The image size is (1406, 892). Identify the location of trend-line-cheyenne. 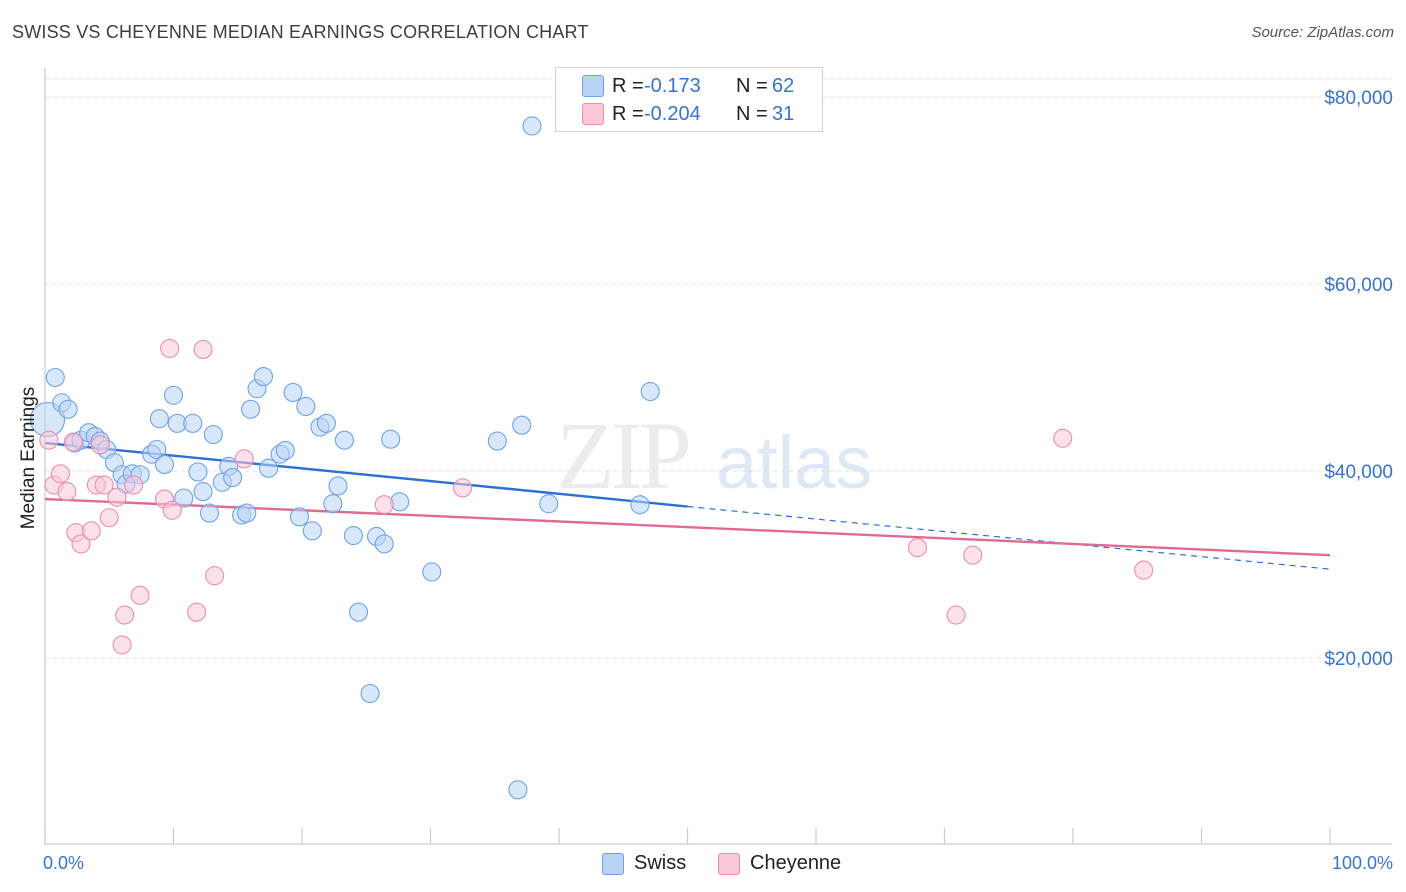
(687, 527).